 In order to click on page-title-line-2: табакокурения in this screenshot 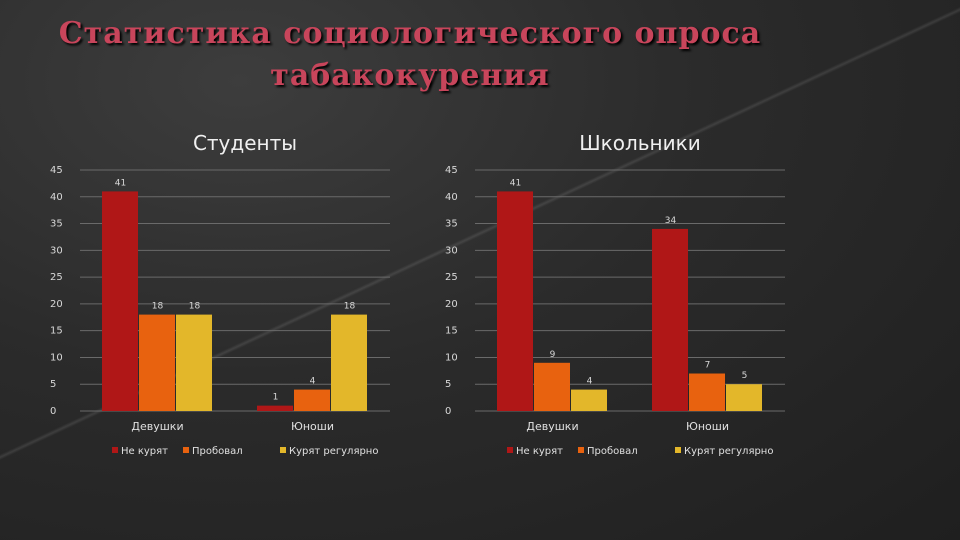, I will do `click(410, 75)`.